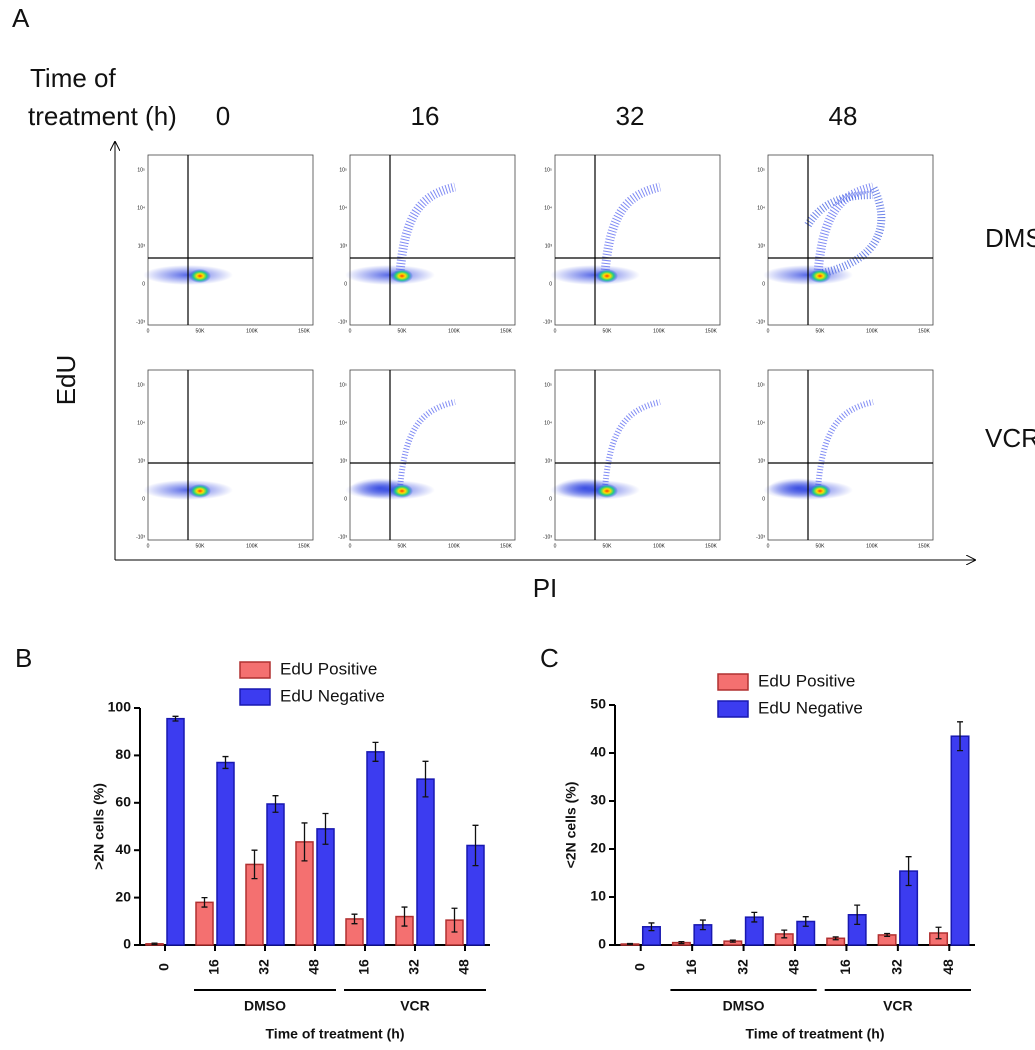  What do you see at coordinates (630, 116) in the screenshot?
I see `time-header: 32` at bounding box center [630, 116].